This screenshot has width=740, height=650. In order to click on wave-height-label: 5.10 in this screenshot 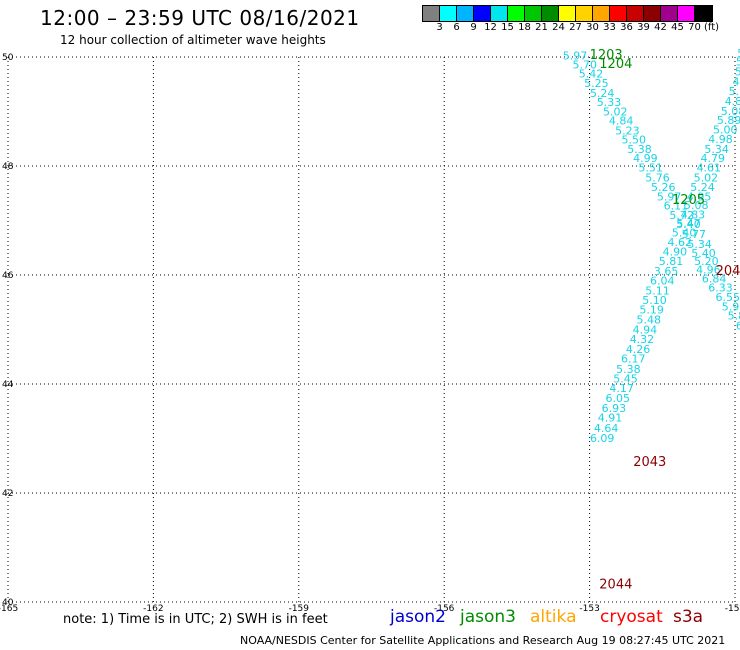, I will do `click(654, 300)`.